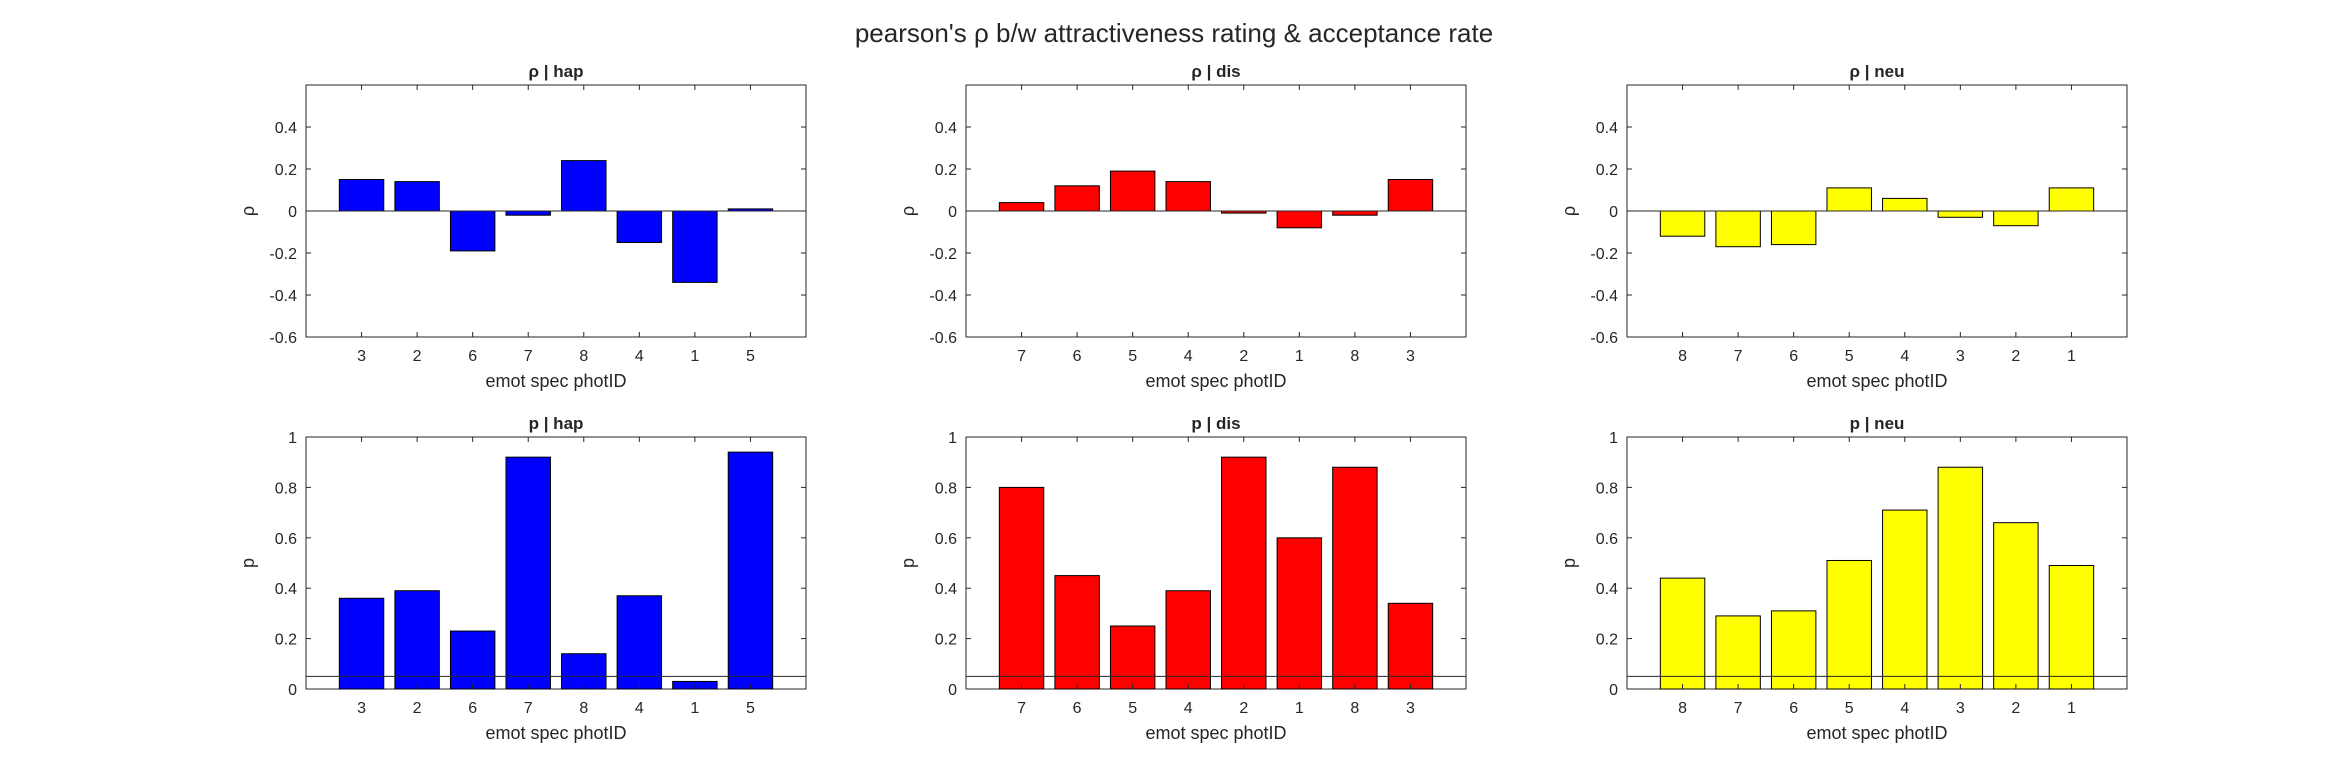 This screenshot has width=2339, height=766. Describe the element at coordinates (1215, 423) in the screenshot. I see `axes-title: p | dis` at that location.